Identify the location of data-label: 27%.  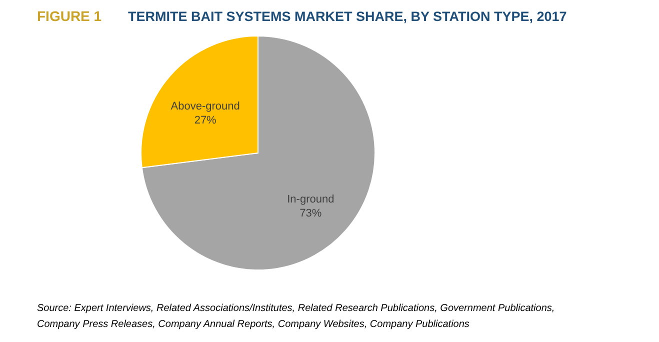
(205, 120).